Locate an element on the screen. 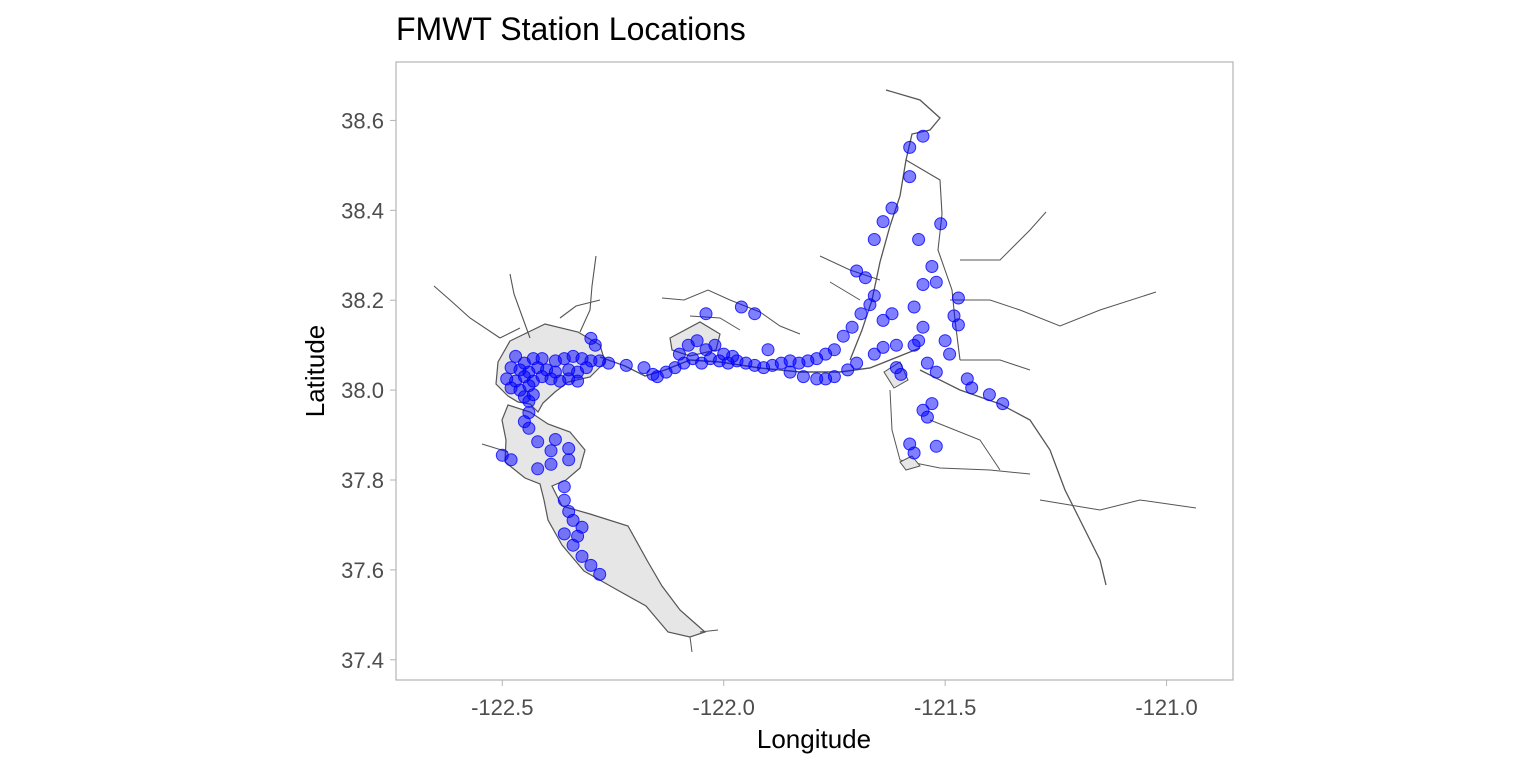 Image resolution: width=1536 pixels, height=768 pixels. x-tick-label: -122.5 is located at coordinates (502, 707).